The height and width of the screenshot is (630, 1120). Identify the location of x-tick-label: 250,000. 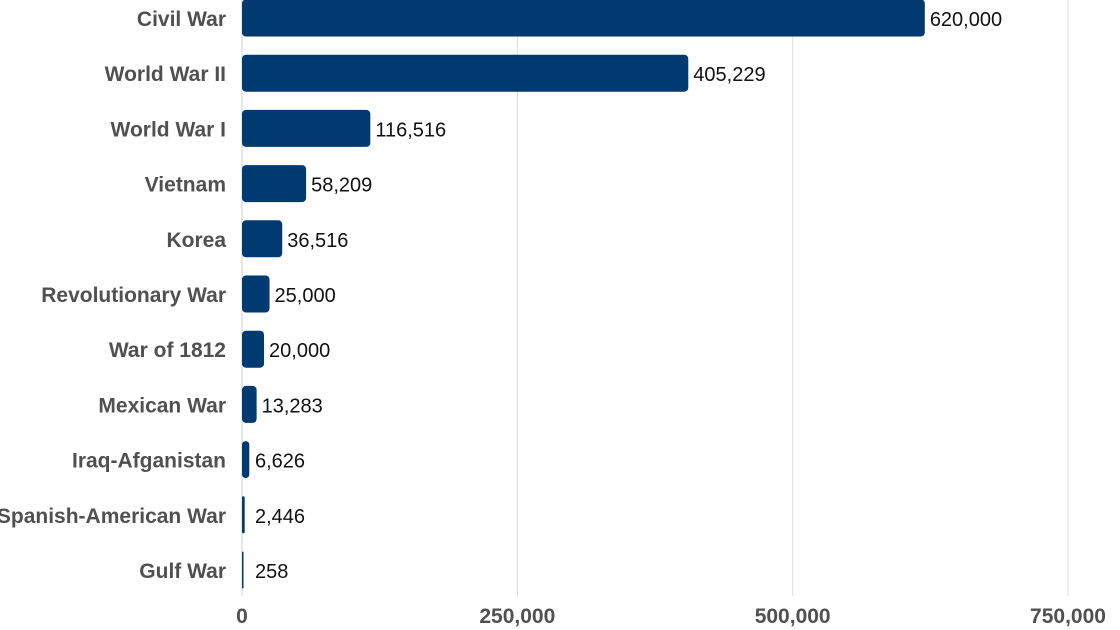
(517, 616).